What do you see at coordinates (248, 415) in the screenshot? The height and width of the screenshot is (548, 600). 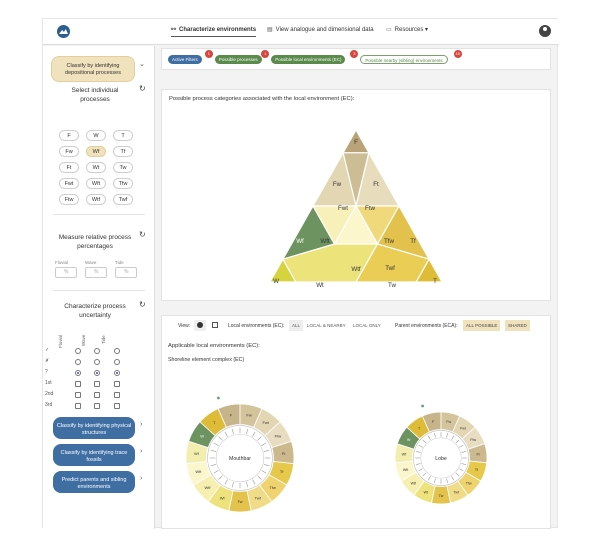 I see `wheel-segment-label: Fw` at bounding box center [248, 415].